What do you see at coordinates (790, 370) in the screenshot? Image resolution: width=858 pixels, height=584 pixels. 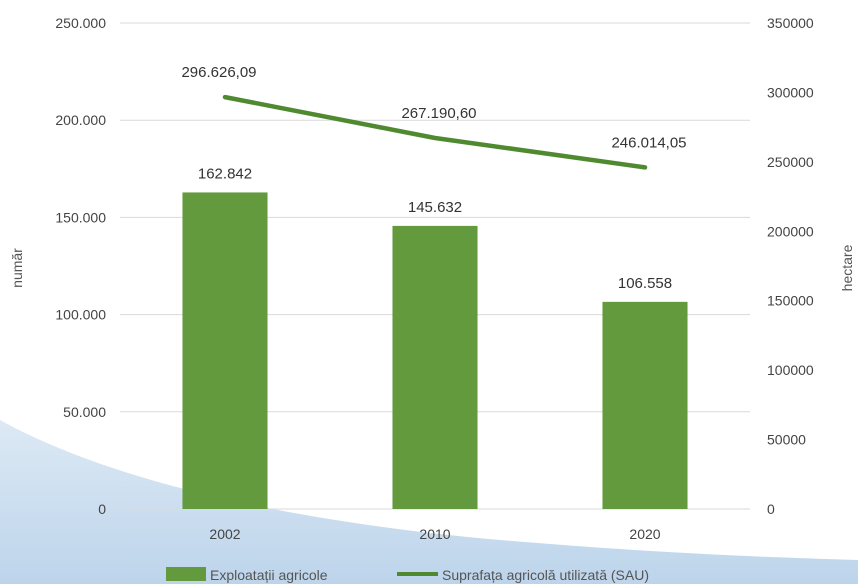 I see `y2-tick-label: 100000` at bounding box center [790, 370].